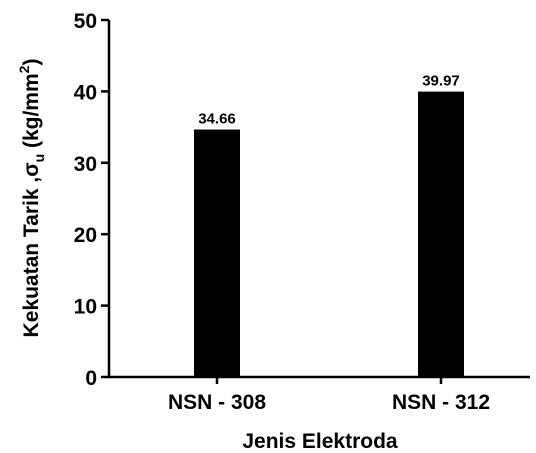 Image resolution: width=536 pixels, height=453 pixels. I want to click on x-axis-title: Jenis Elektroda, so click(320, 441).